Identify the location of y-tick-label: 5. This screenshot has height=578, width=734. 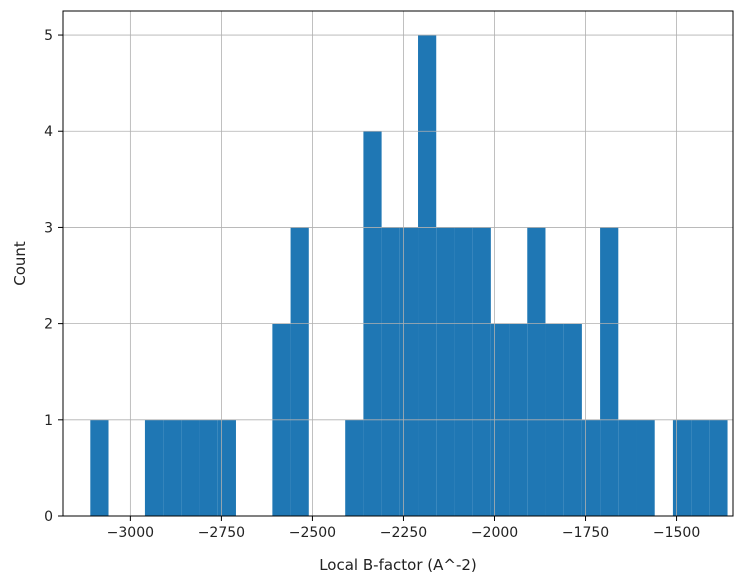
(48, 36).